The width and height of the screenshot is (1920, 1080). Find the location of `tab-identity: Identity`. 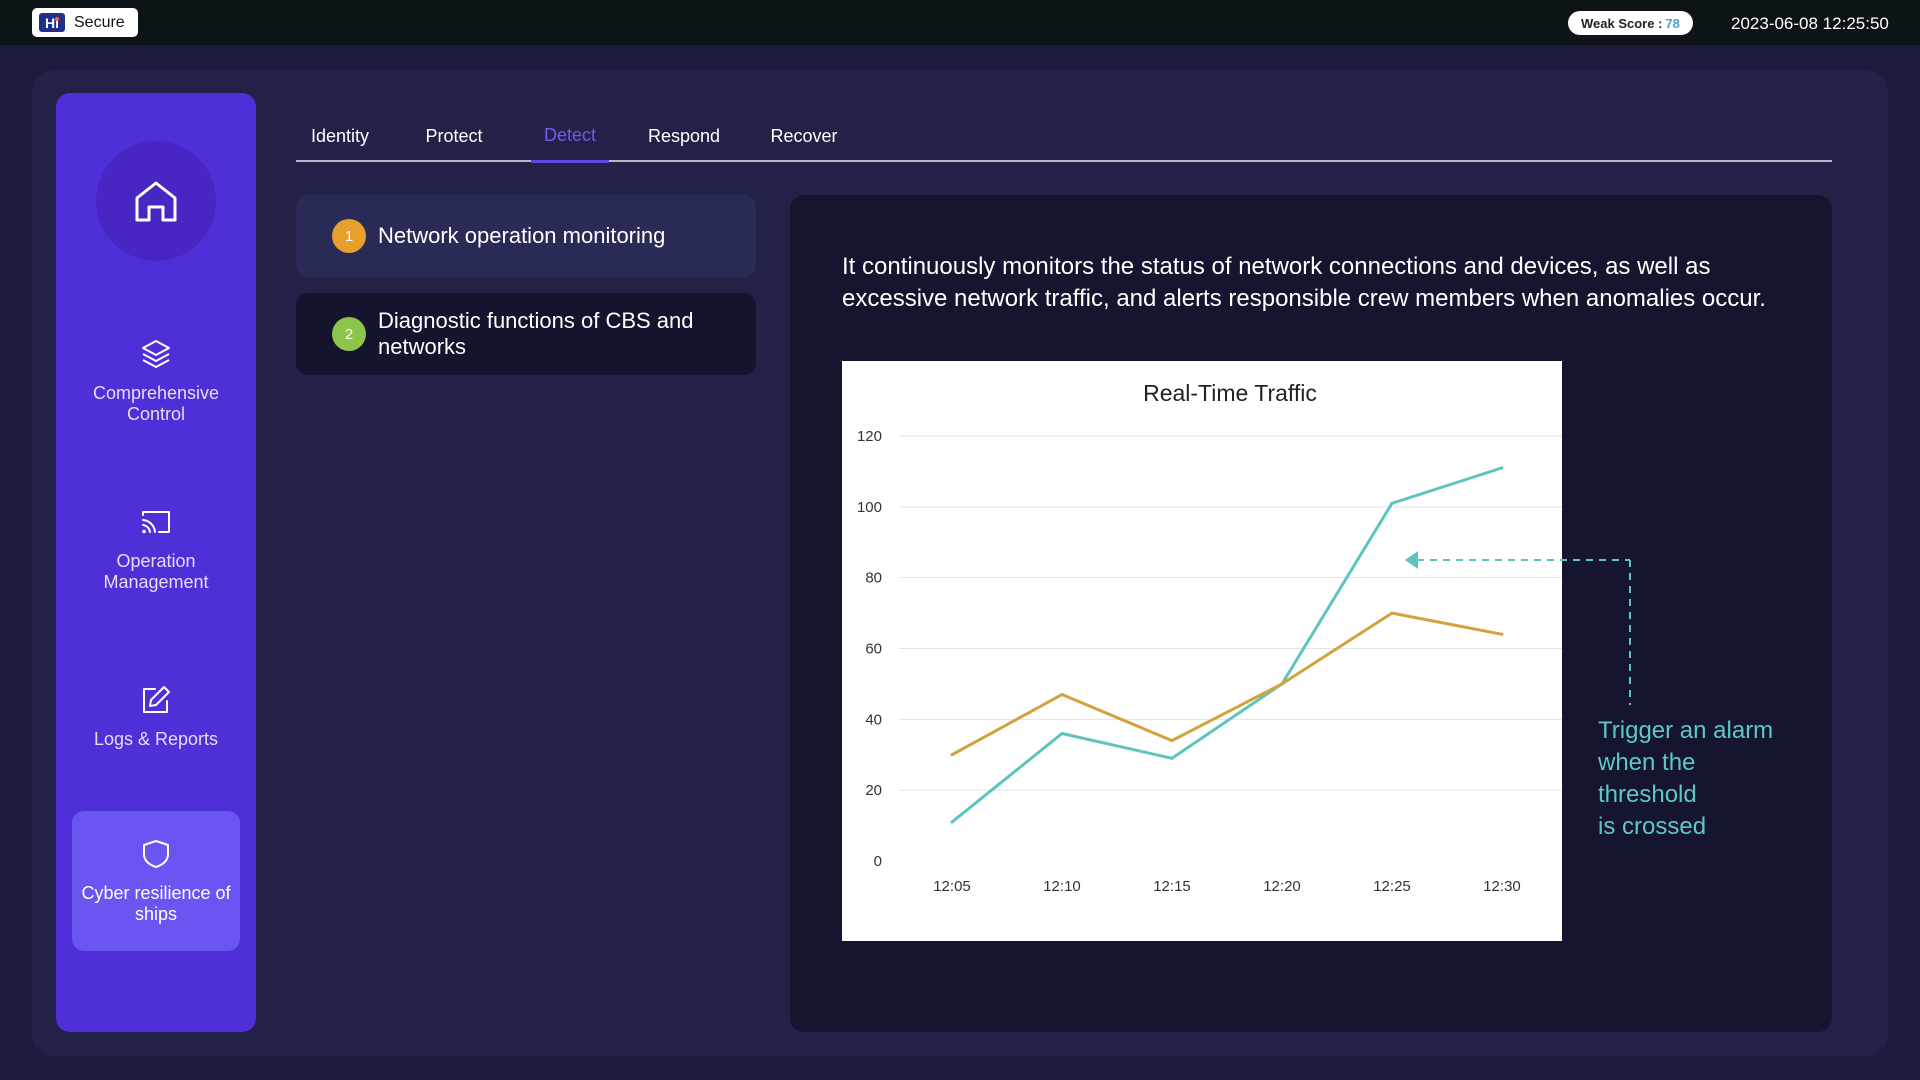

tab-identity: Identity is located at coordinates (340, 135).